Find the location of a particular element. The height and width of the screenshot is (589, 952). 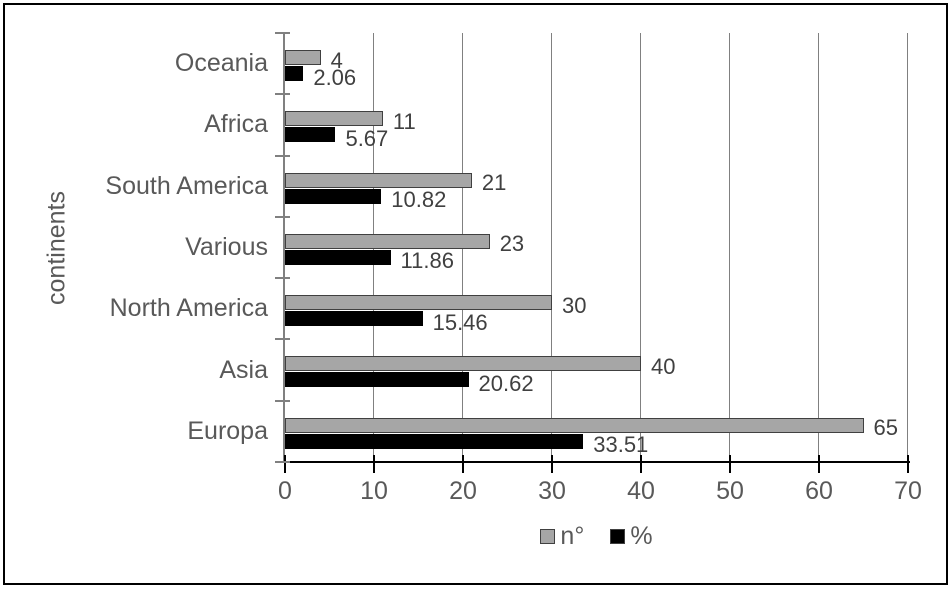

data-label: 4 is located at coordinates (336, 60).